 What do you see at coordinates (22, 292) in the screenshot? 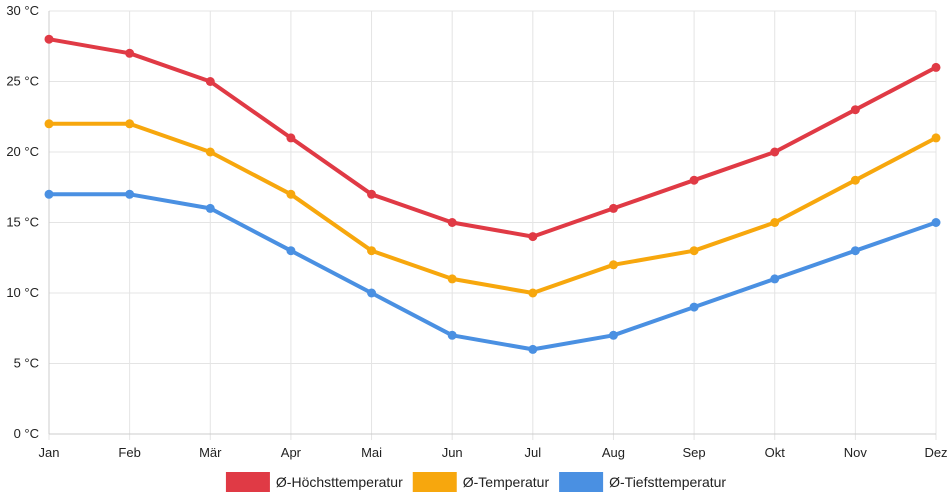
I see `y-tick-label: 10 °C` at bounding box center [22, 292].